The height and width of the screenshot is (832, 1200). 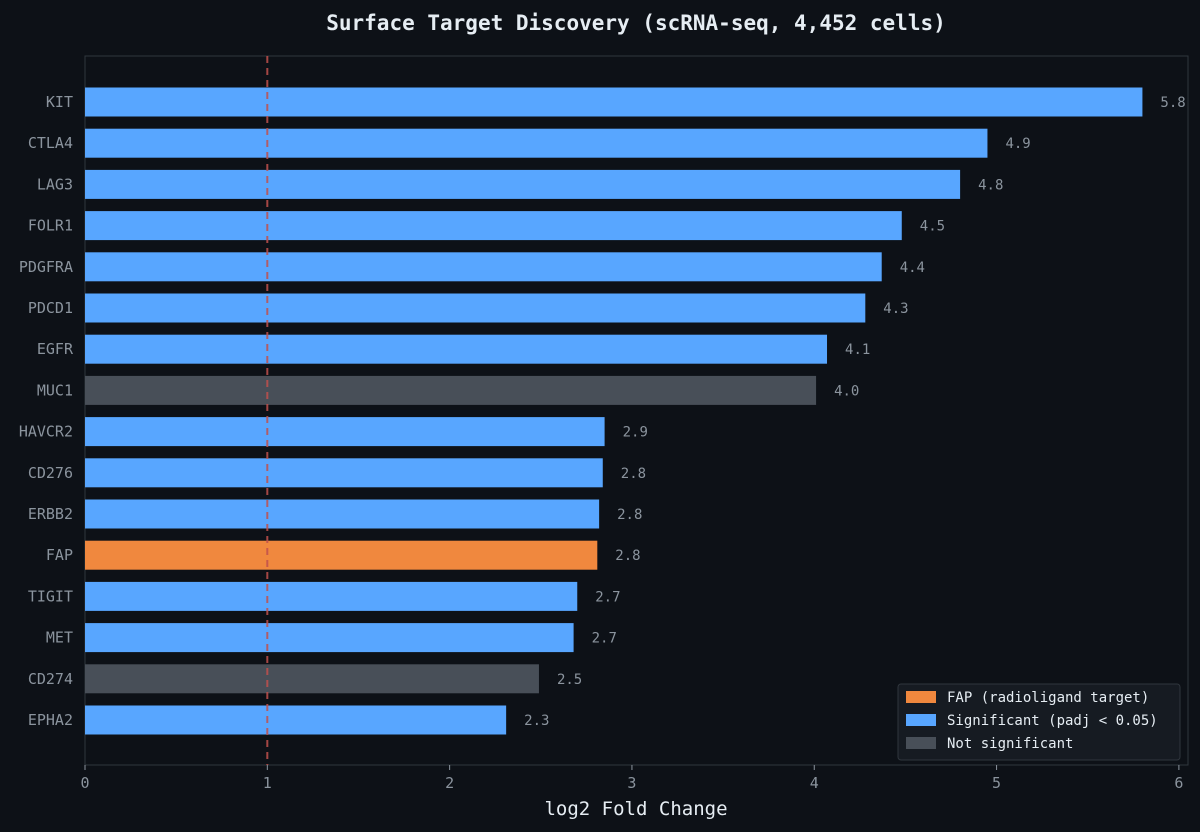 I want to click on x-tick-label: 0, so click(x=84, y=783).